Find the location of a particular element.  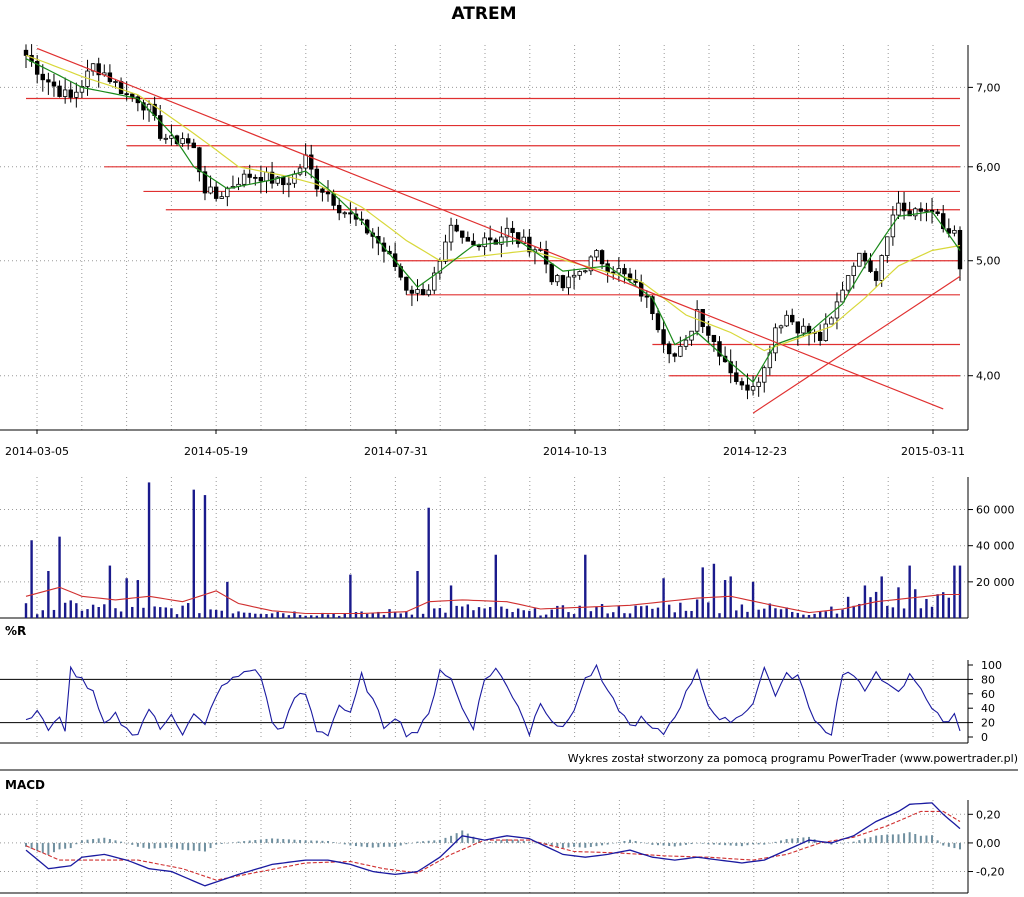

williams-r-title: %R is located at coordinates (15, 631).